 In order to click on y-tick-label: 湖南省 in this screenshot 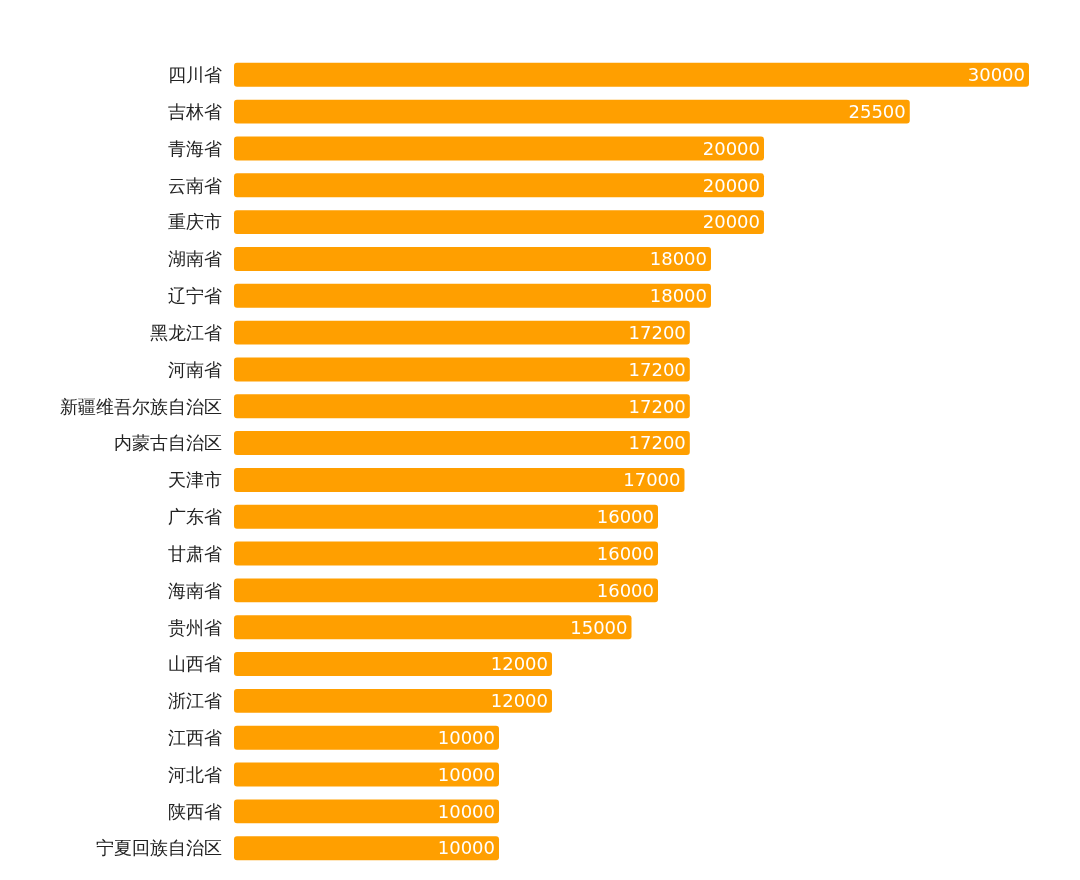, I will do `click(195, 259)`.